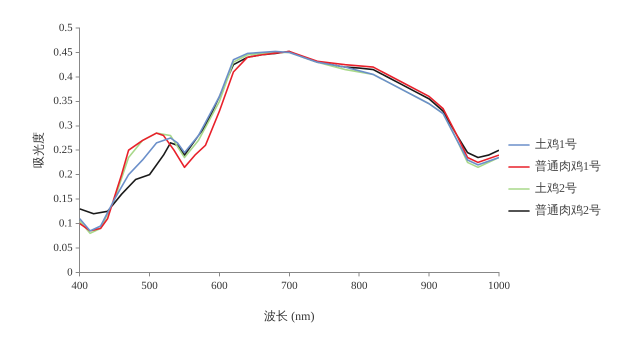 The height and width of the screenshot is (346, 629). I want to click on y-axis-title: 吸光度, so click(38, 150).